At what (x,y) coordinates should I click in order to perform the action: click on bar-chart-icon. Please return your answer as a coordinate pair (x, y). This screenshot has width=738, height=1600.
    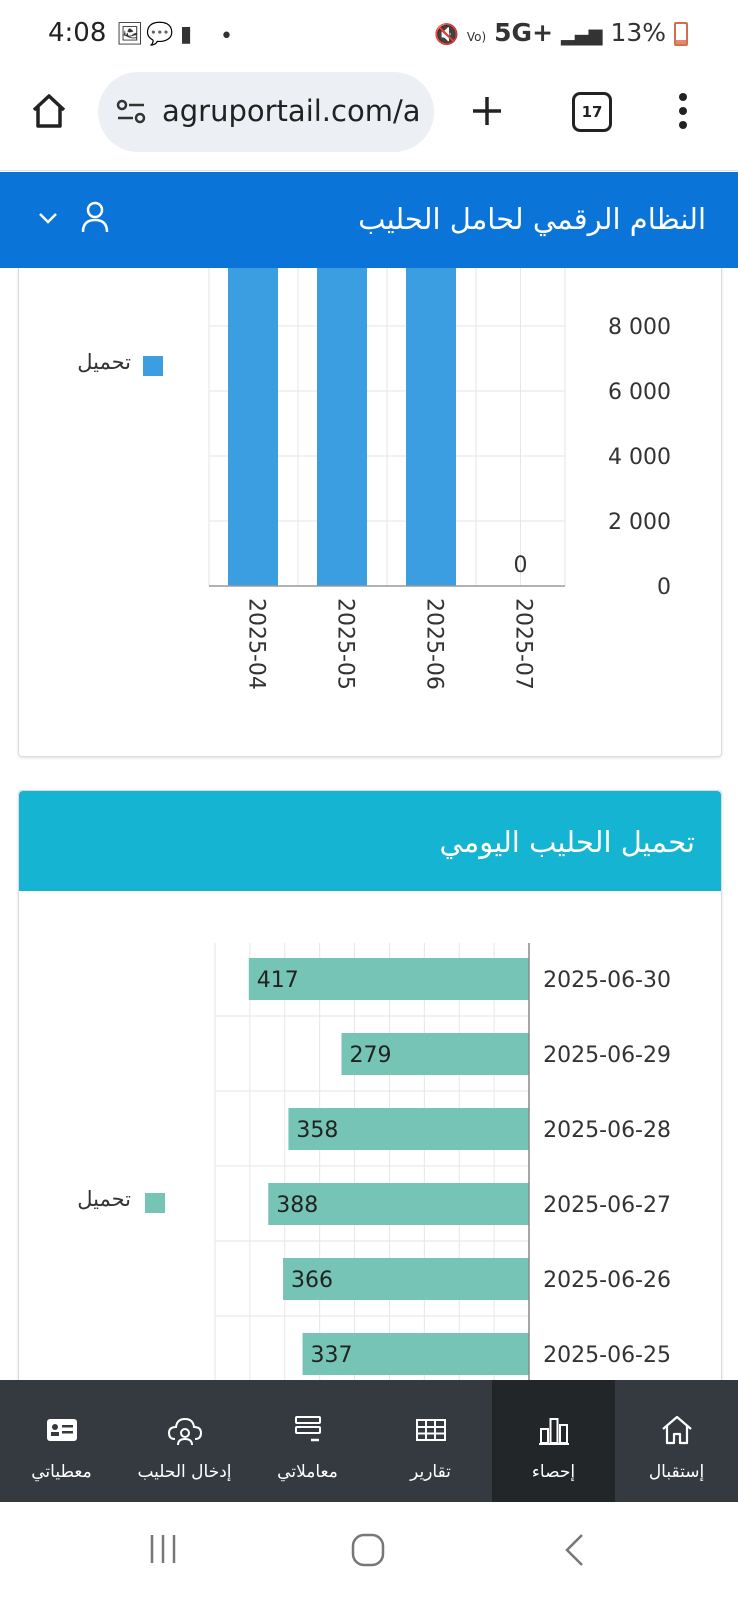
    Looking at the image, I should click on (553, 1431).